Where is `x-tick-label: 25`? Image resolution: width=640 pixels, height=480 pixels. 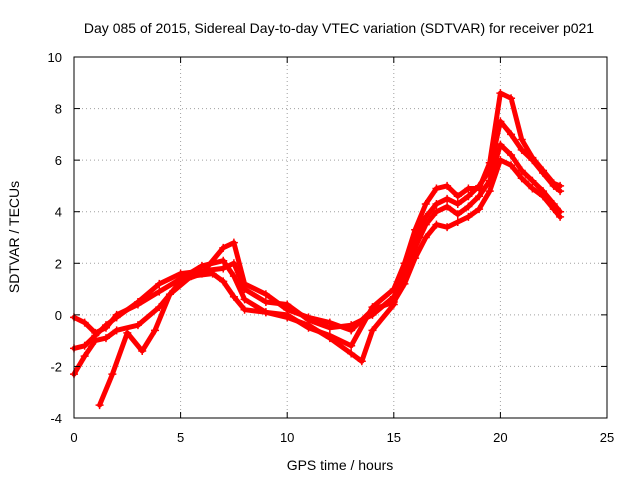
x-tick-label: 25 is located at coordinates (607, 437).